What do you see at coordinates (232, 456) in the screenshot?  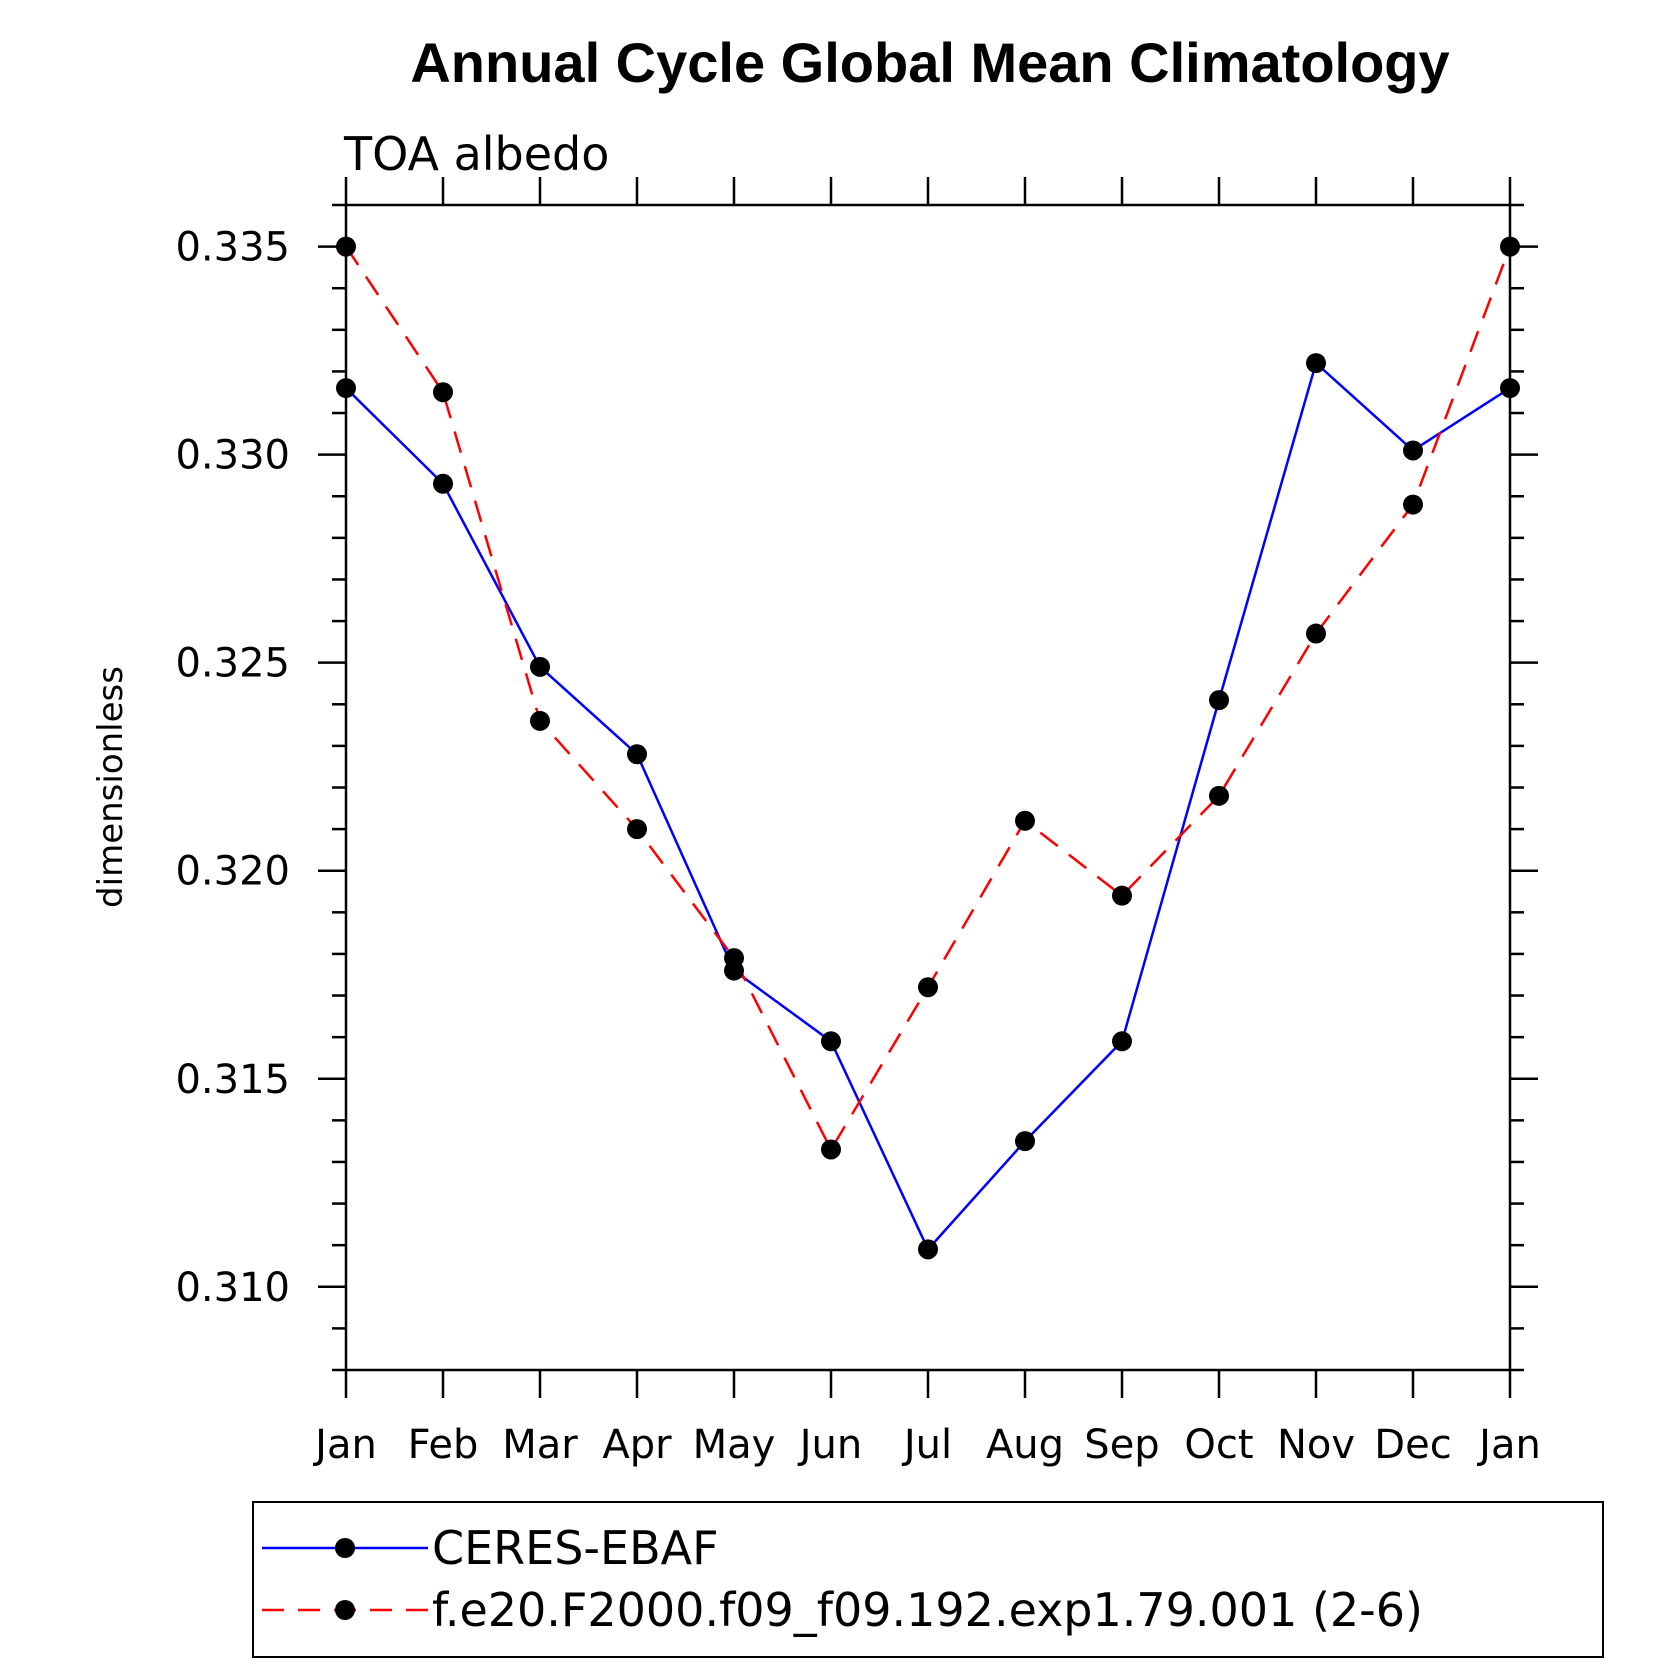 I see `y-tick-label: 0.330` at bounding box center [232, 456].